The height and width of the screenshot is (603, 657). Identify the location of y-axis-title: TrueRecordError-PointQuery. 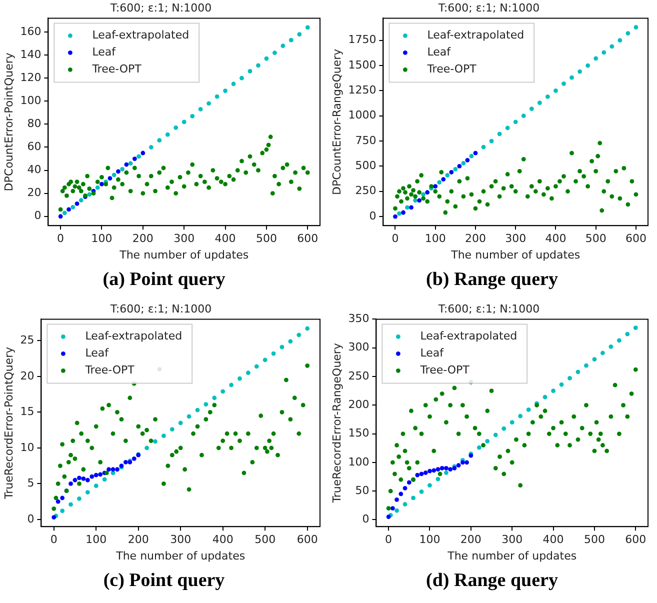
(9, 423).